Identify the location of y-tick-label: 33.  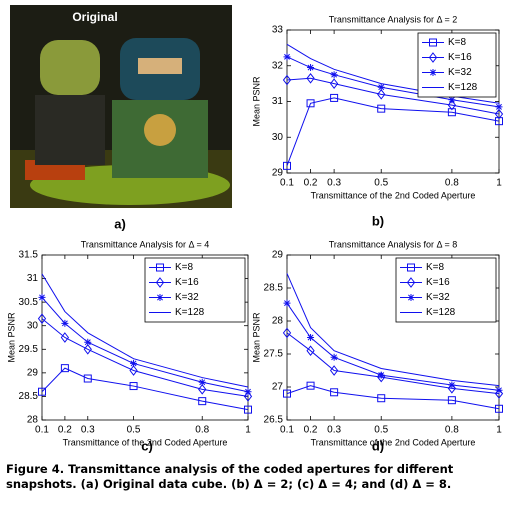
(278, 30).